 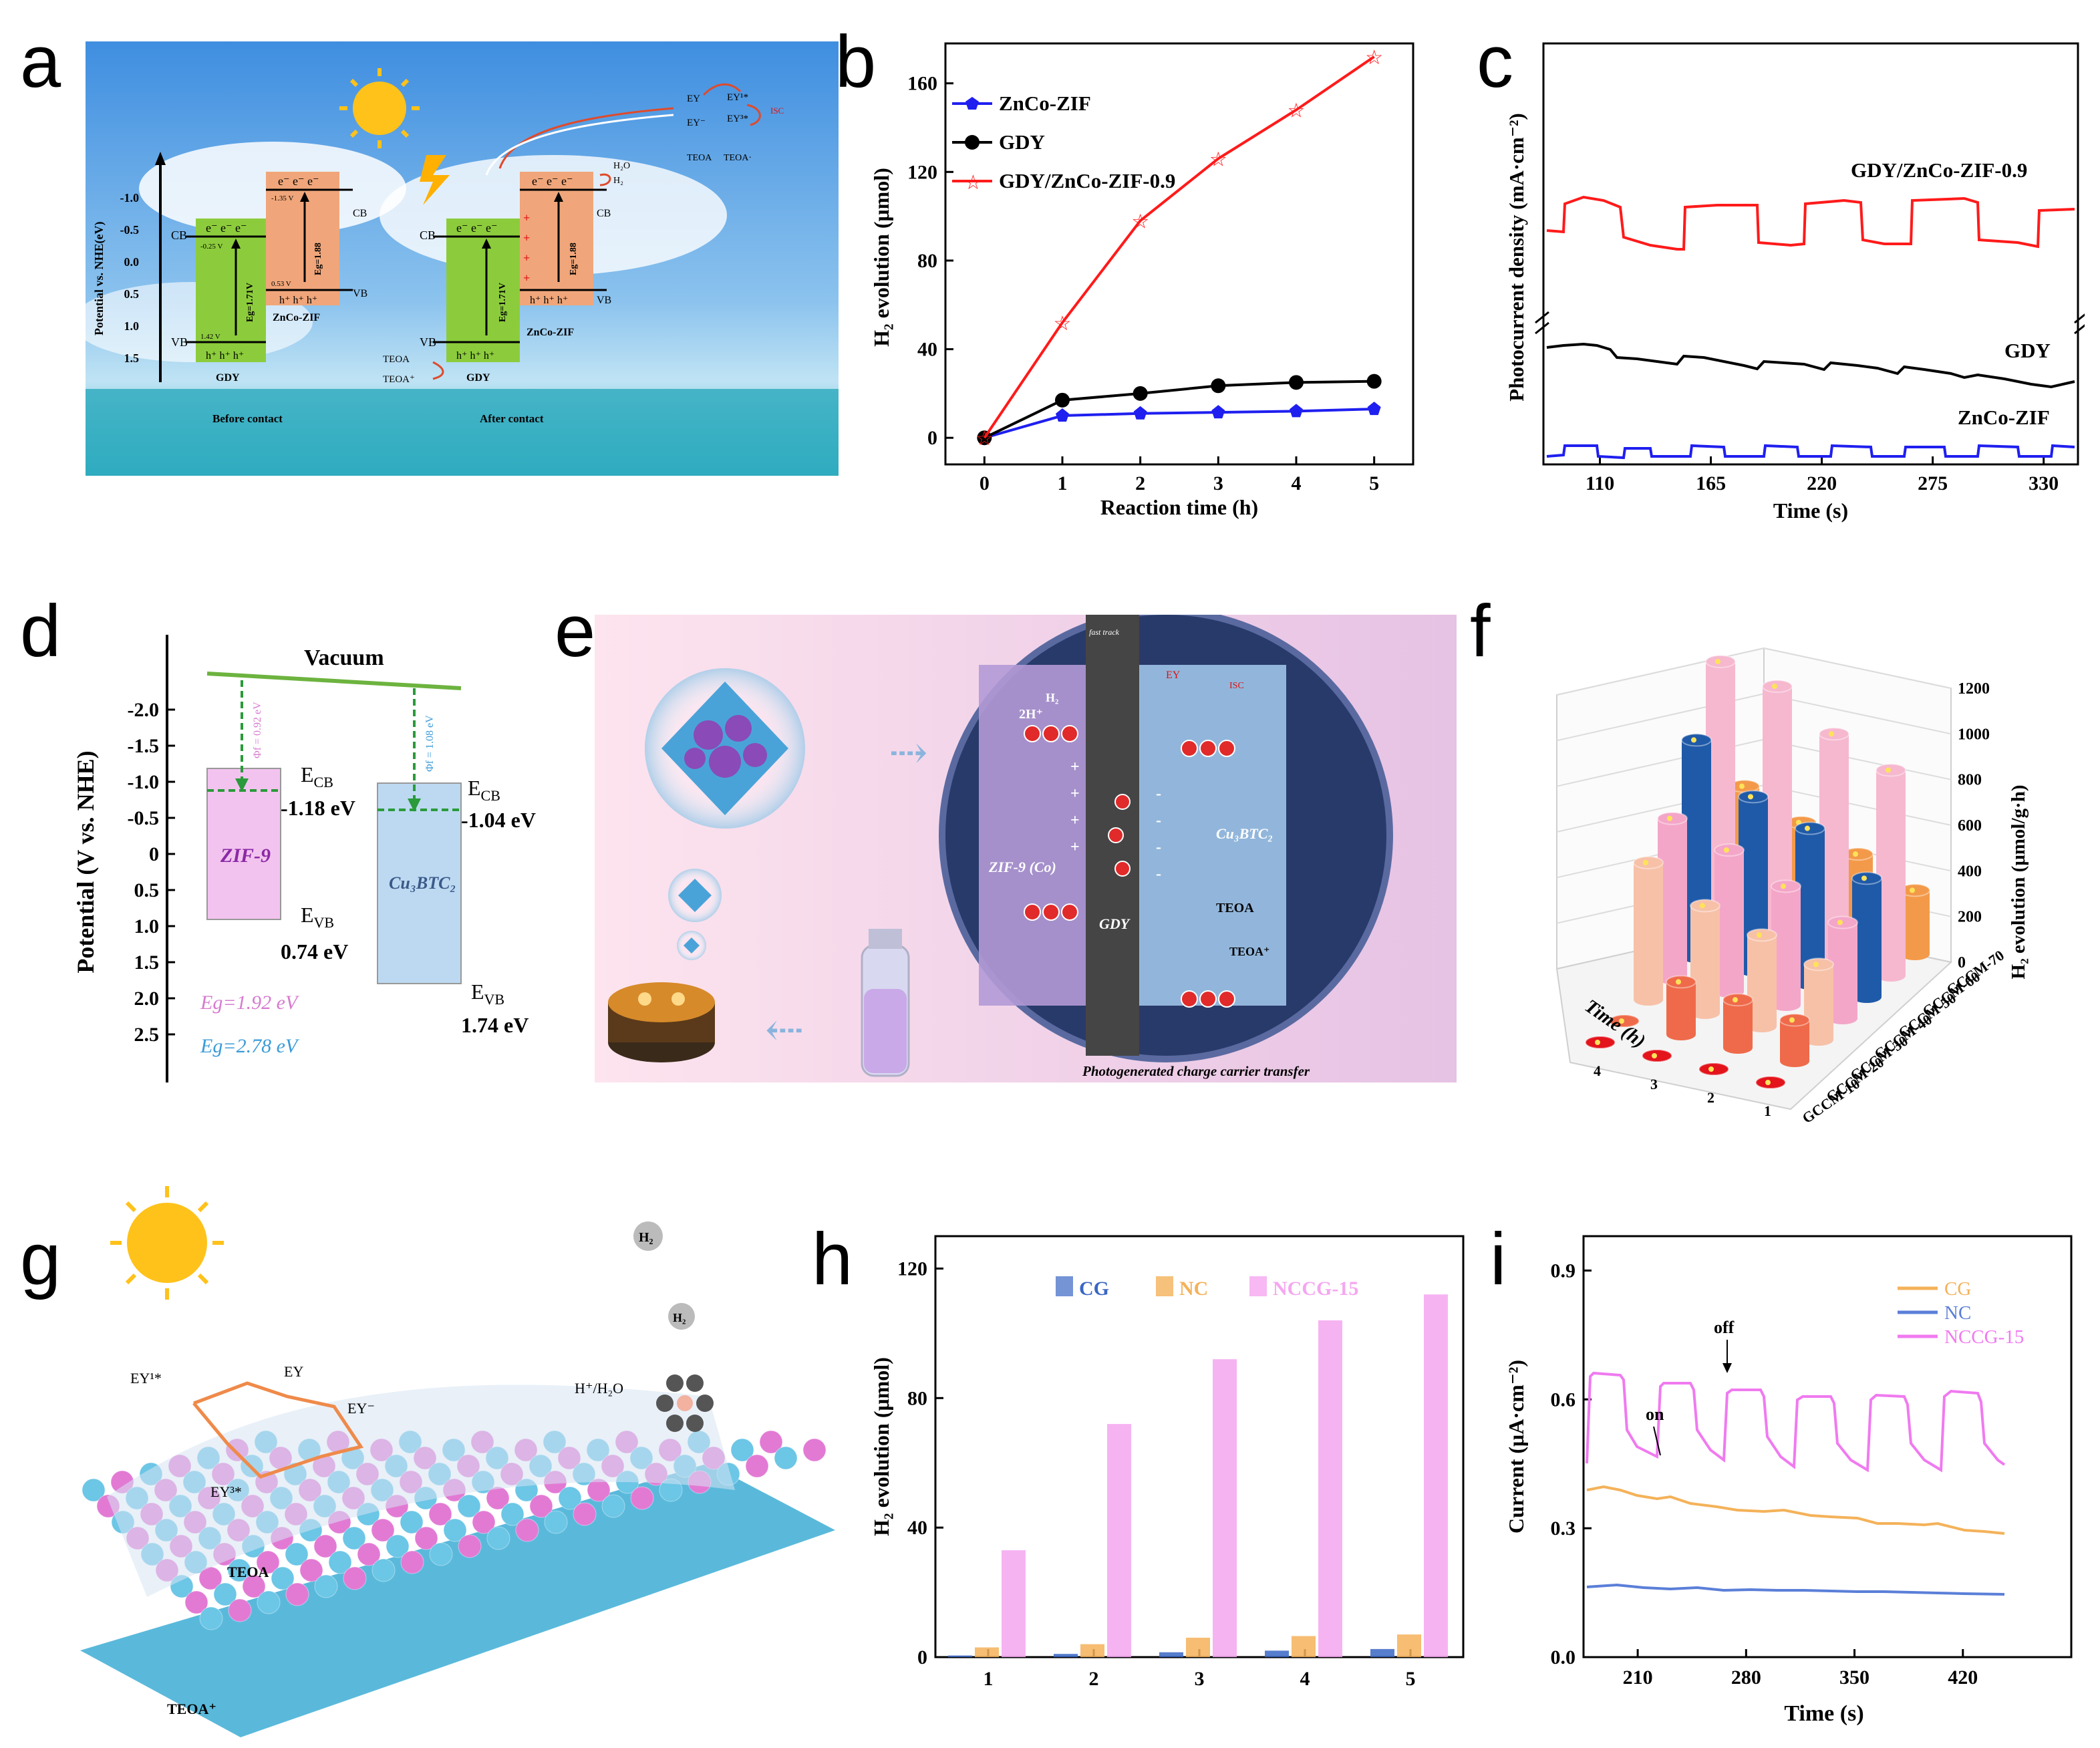 What do you see at coordinates (1031, 714) in the screenshot?
I see `svg-text: 2H⁺` at bounding box center [1031, 714].